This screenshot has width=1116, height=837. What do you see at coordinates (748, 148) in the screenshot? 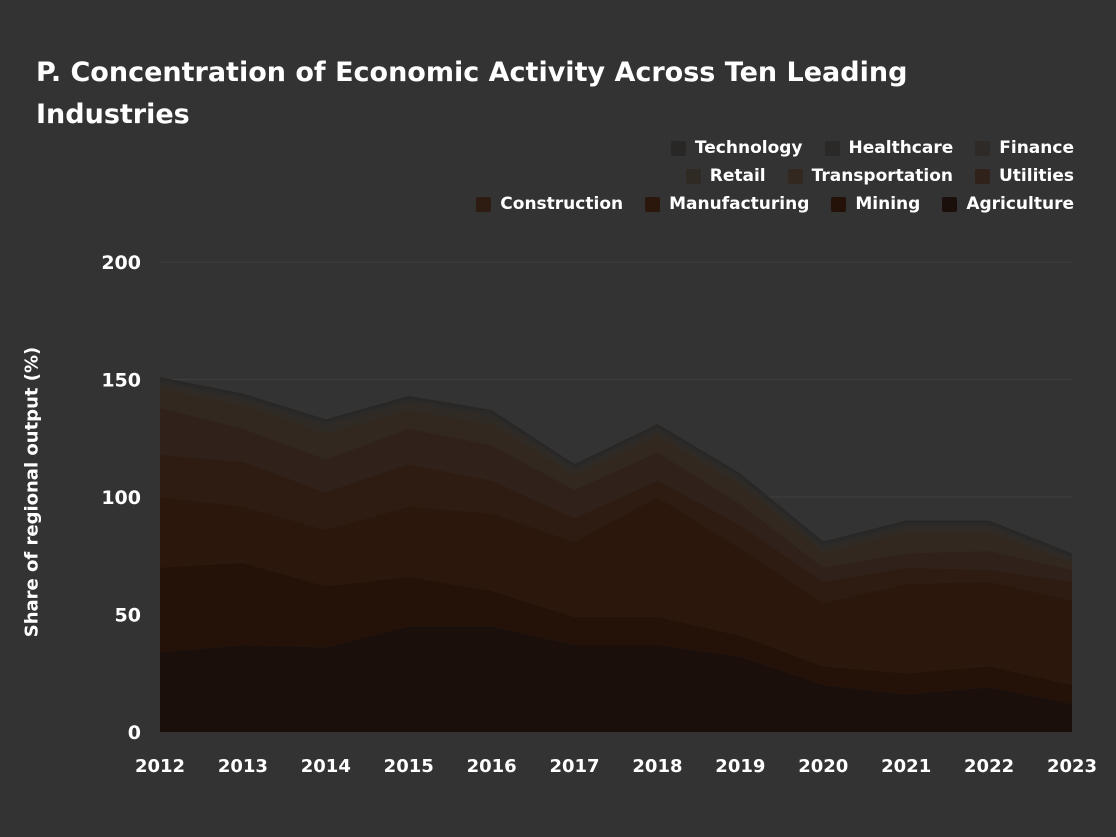
I see `legend-label: Technology` at bounding box center [748, 148].